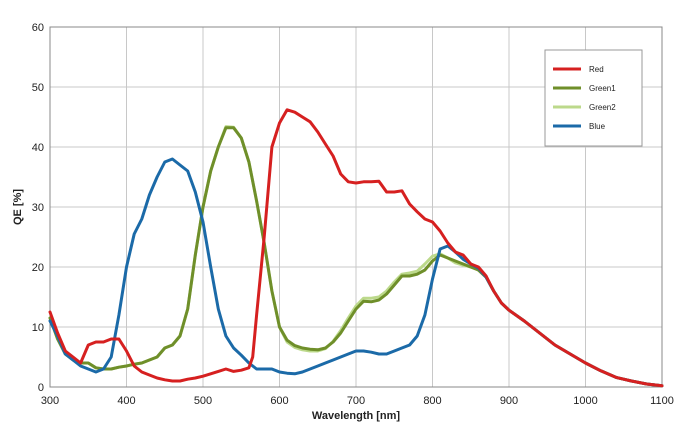  What do you see at coordinates (38, 268) in the screenshot?
I see `y-tick-label: 20` at bounding box center [38, 268].